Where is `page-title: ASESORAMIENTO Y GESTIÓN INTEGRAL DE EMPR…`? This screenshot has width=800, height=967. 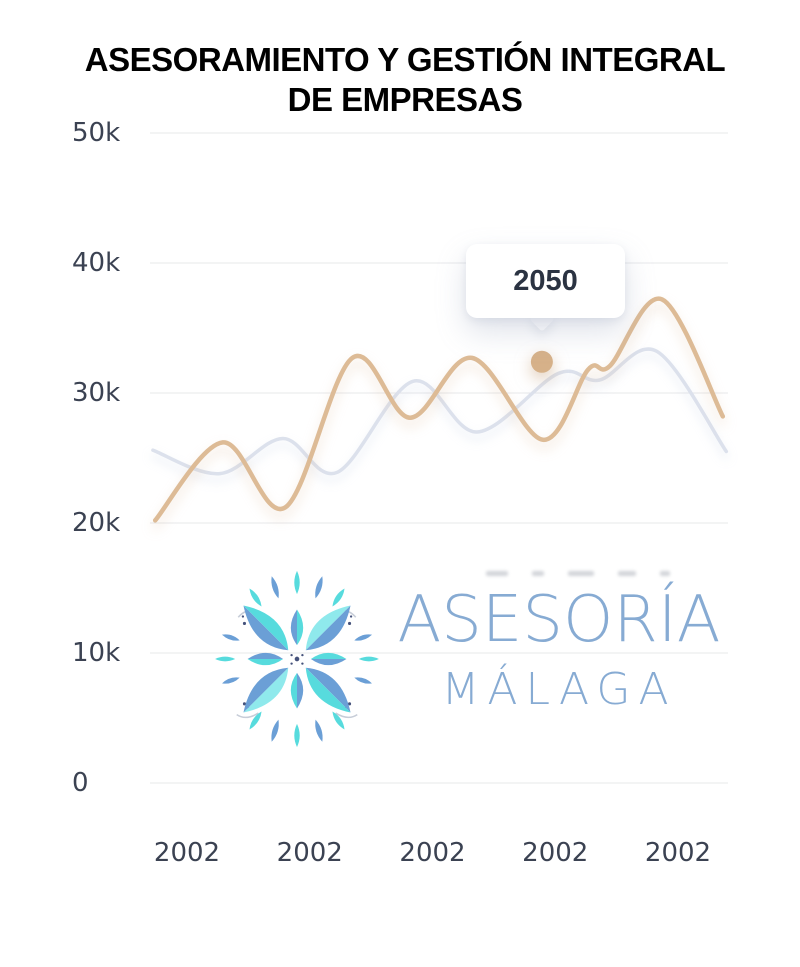 page-title: ASESORAMIENTO Y GESTIÓN INTEGRAL DE EMPR… is located at coordinates (405, 80).